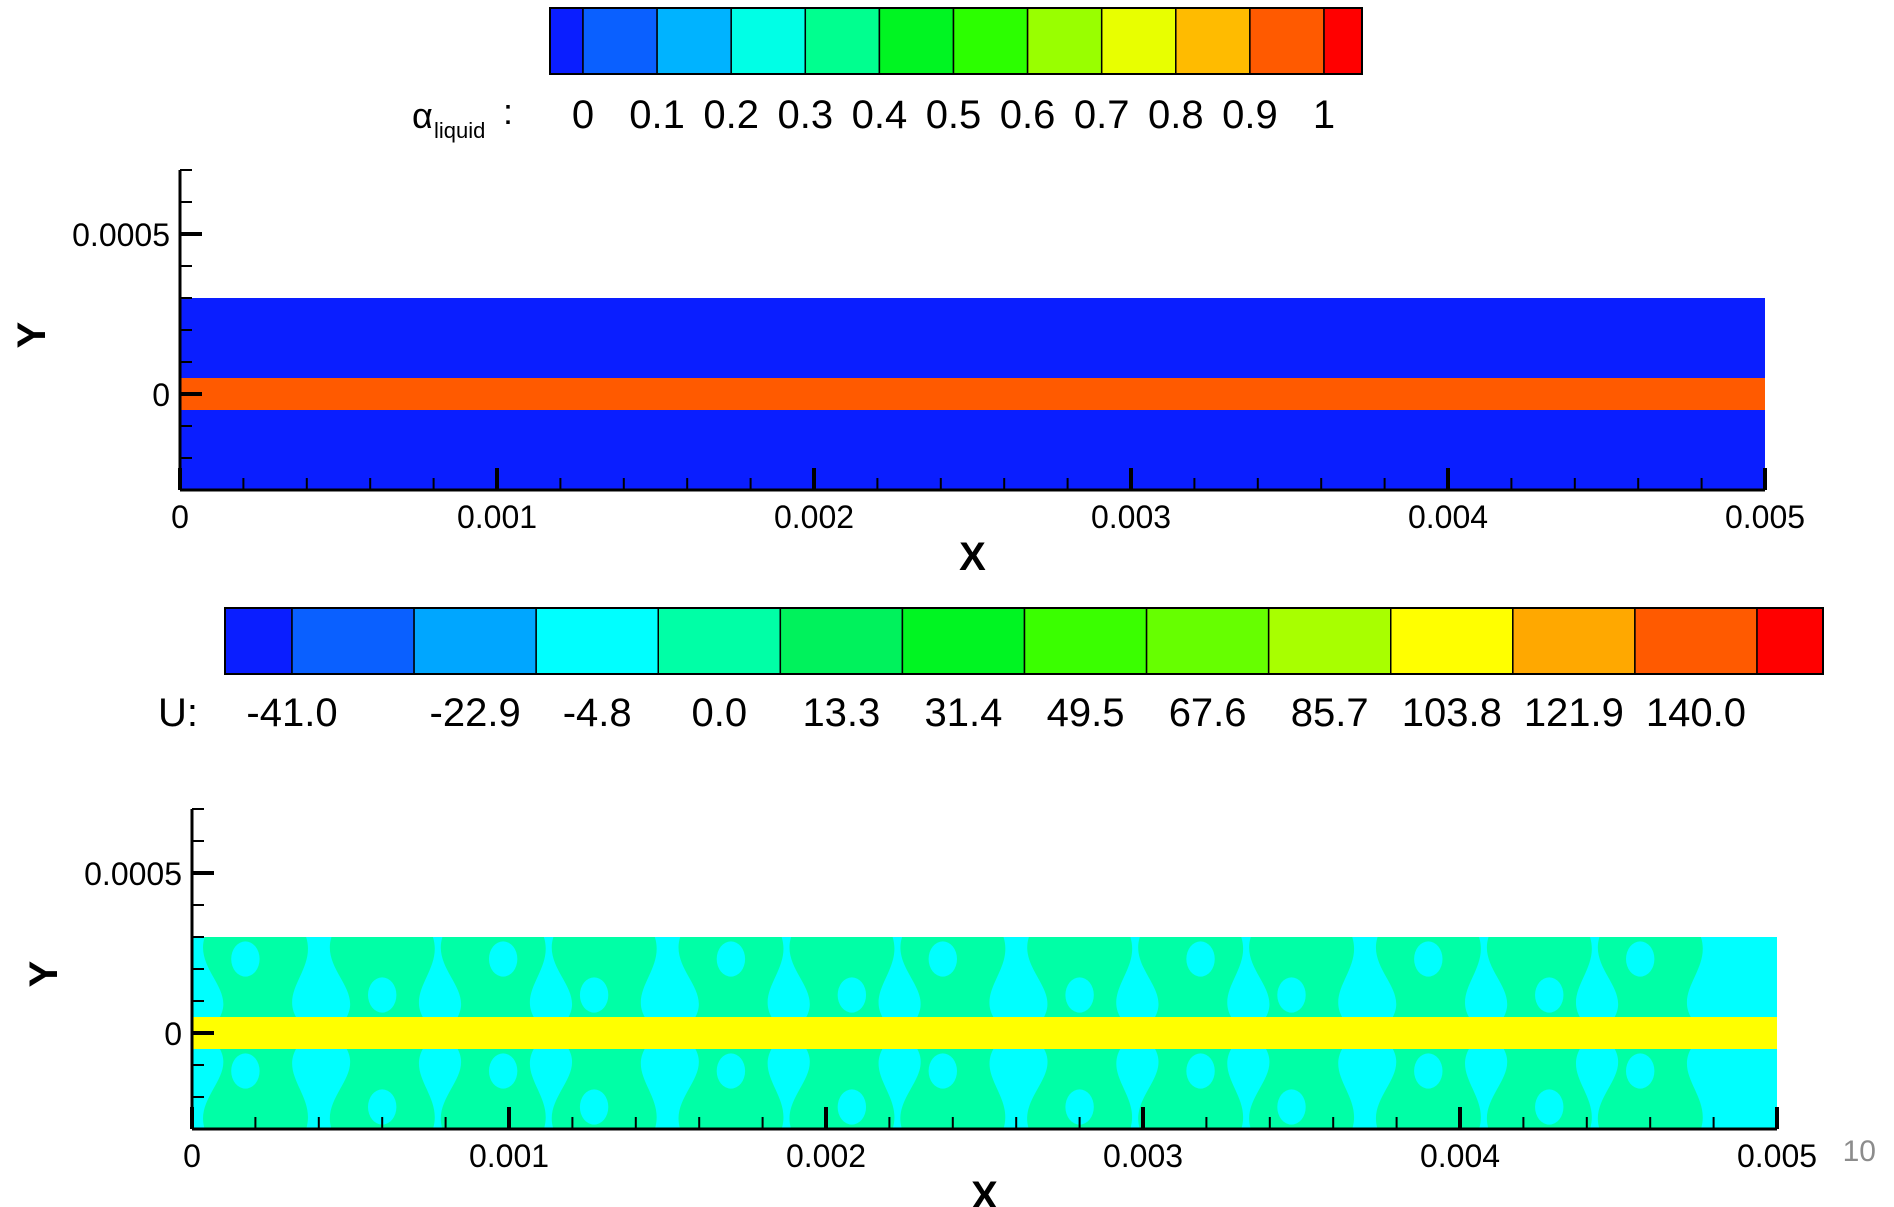 The image size is (1894, 1207). Describe the element at coordinates (1330, 713) in the screenshot. I see `velocity-colorbar-tick-label: 85.7` at that location.